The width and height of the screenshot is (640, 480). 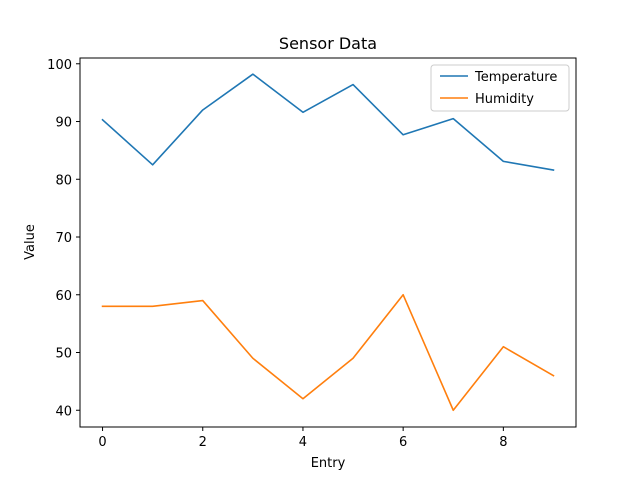 I want to click on x-tick-label: 4, so click(x=303, y=442).